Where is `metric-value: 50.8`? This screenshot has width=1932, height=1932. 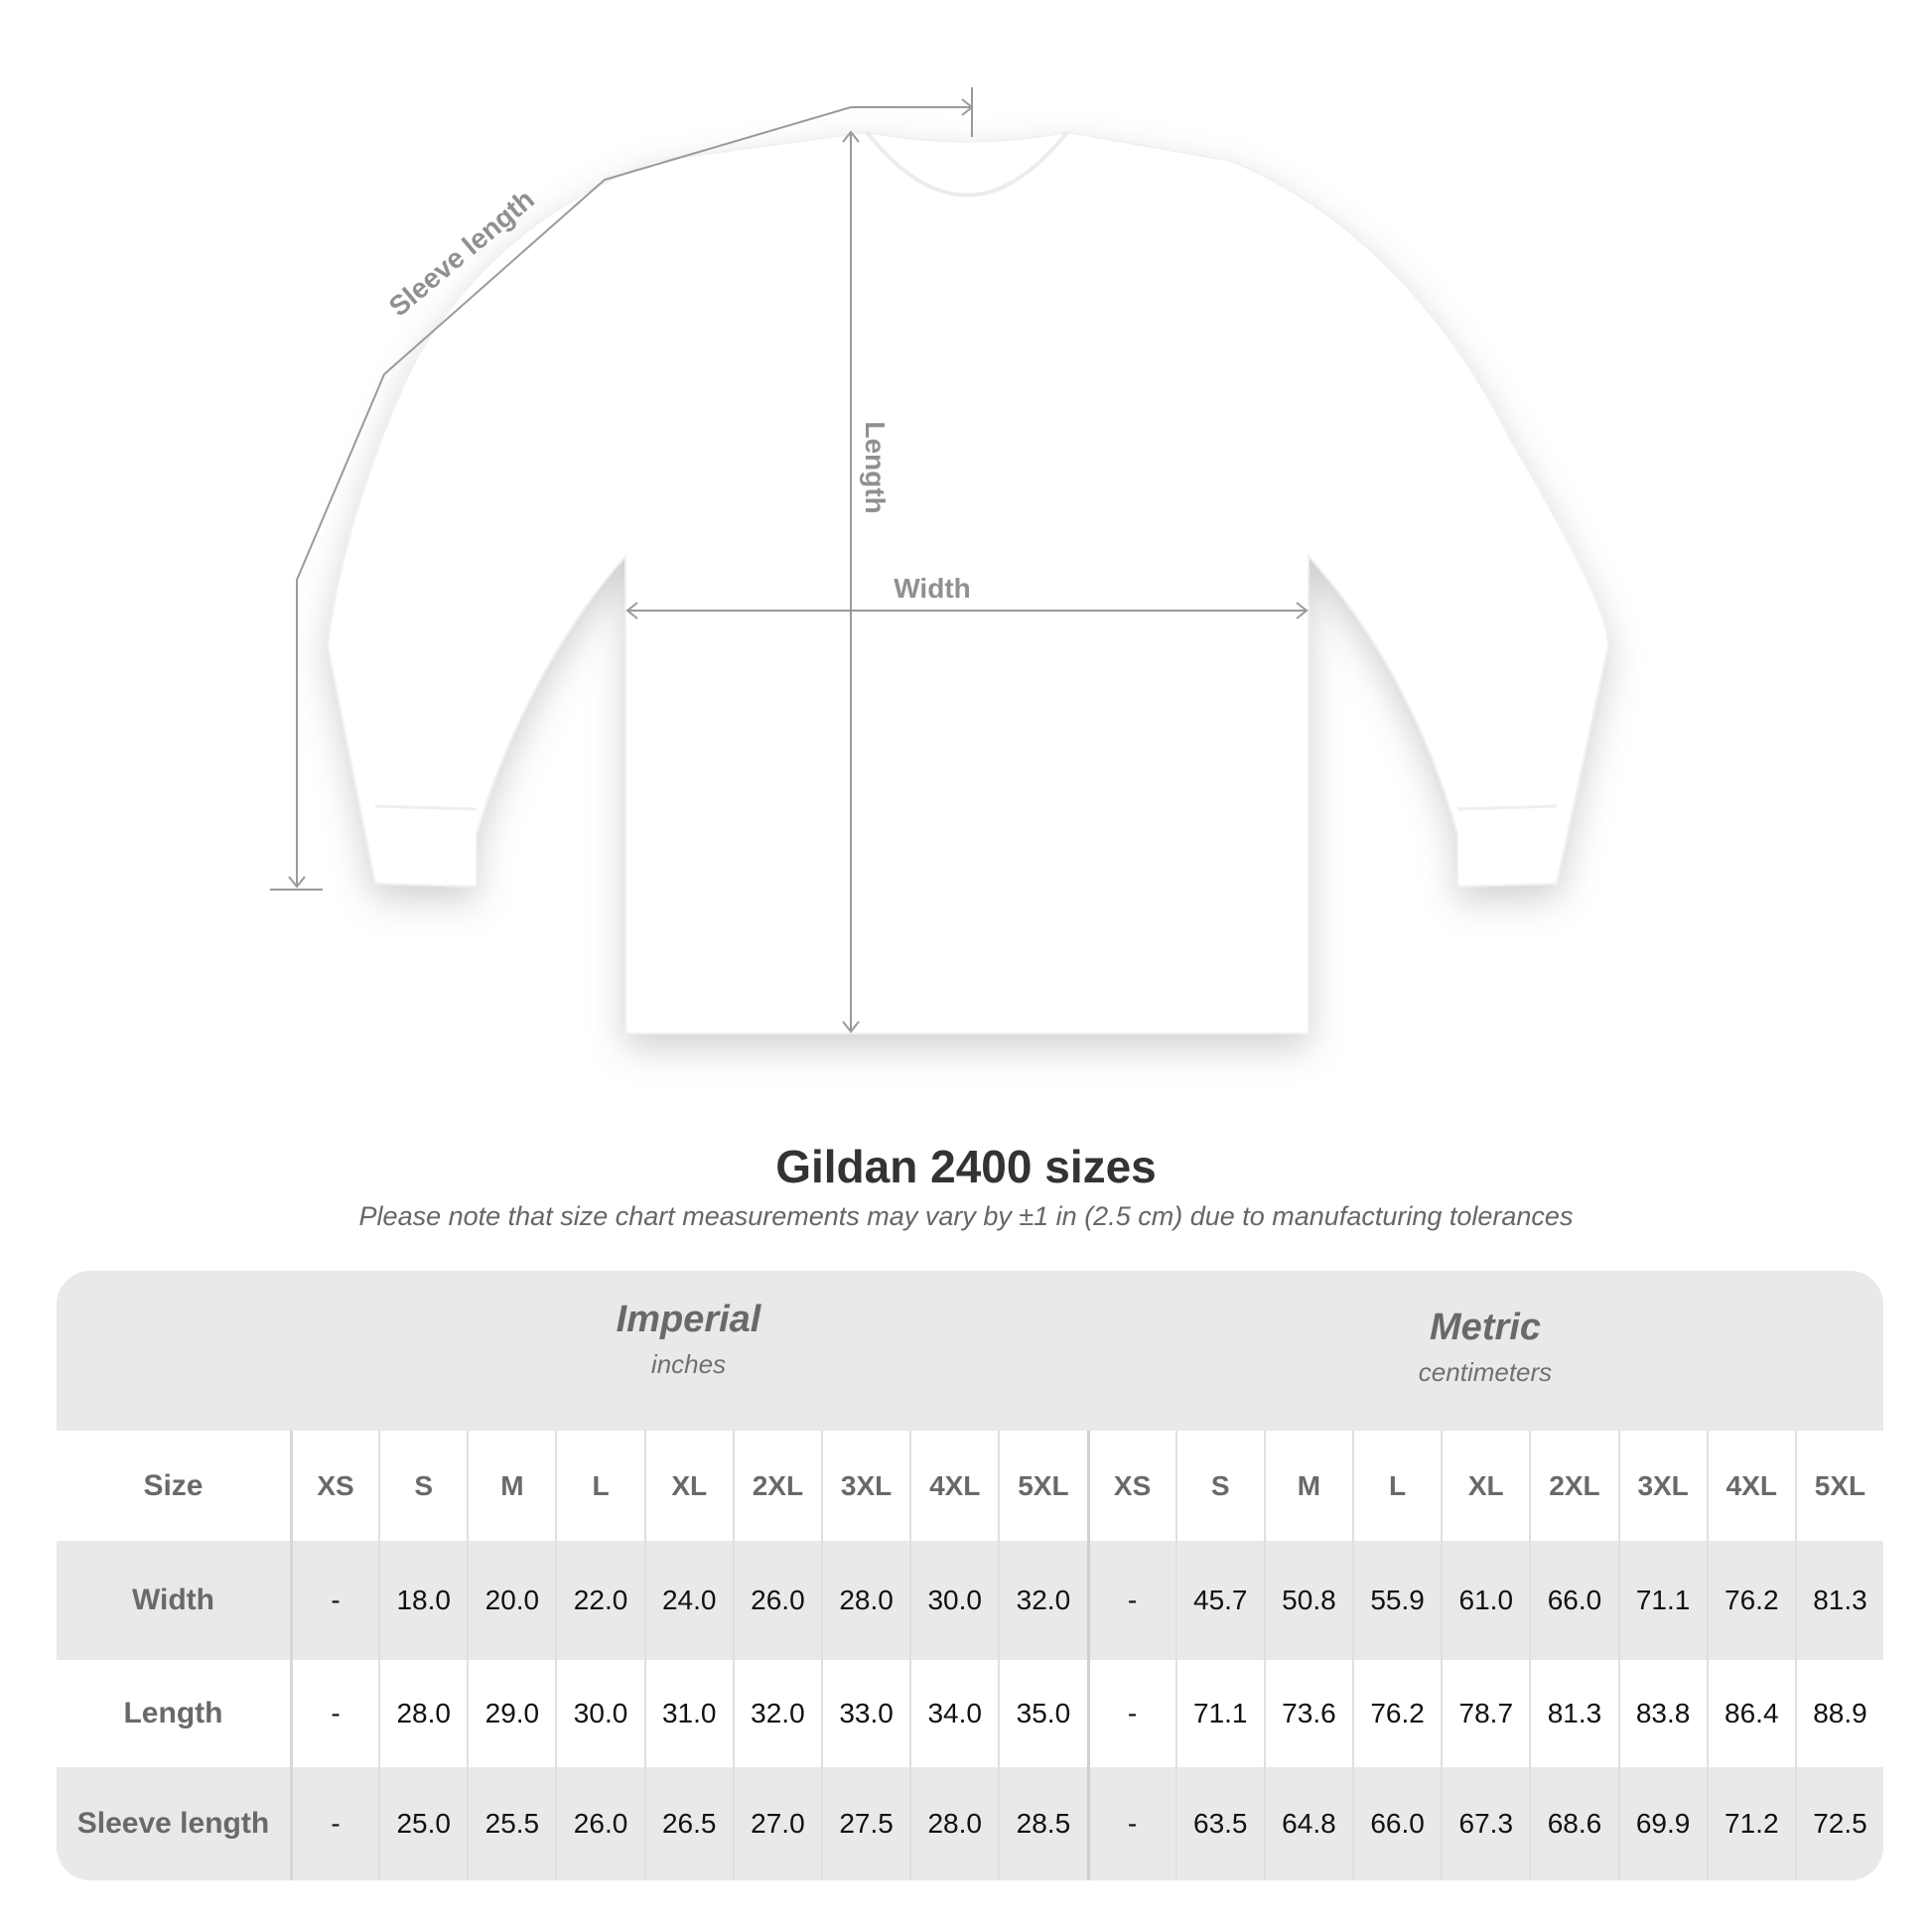
metric-value: 50.8 is located at coordinates (1308, 1600).